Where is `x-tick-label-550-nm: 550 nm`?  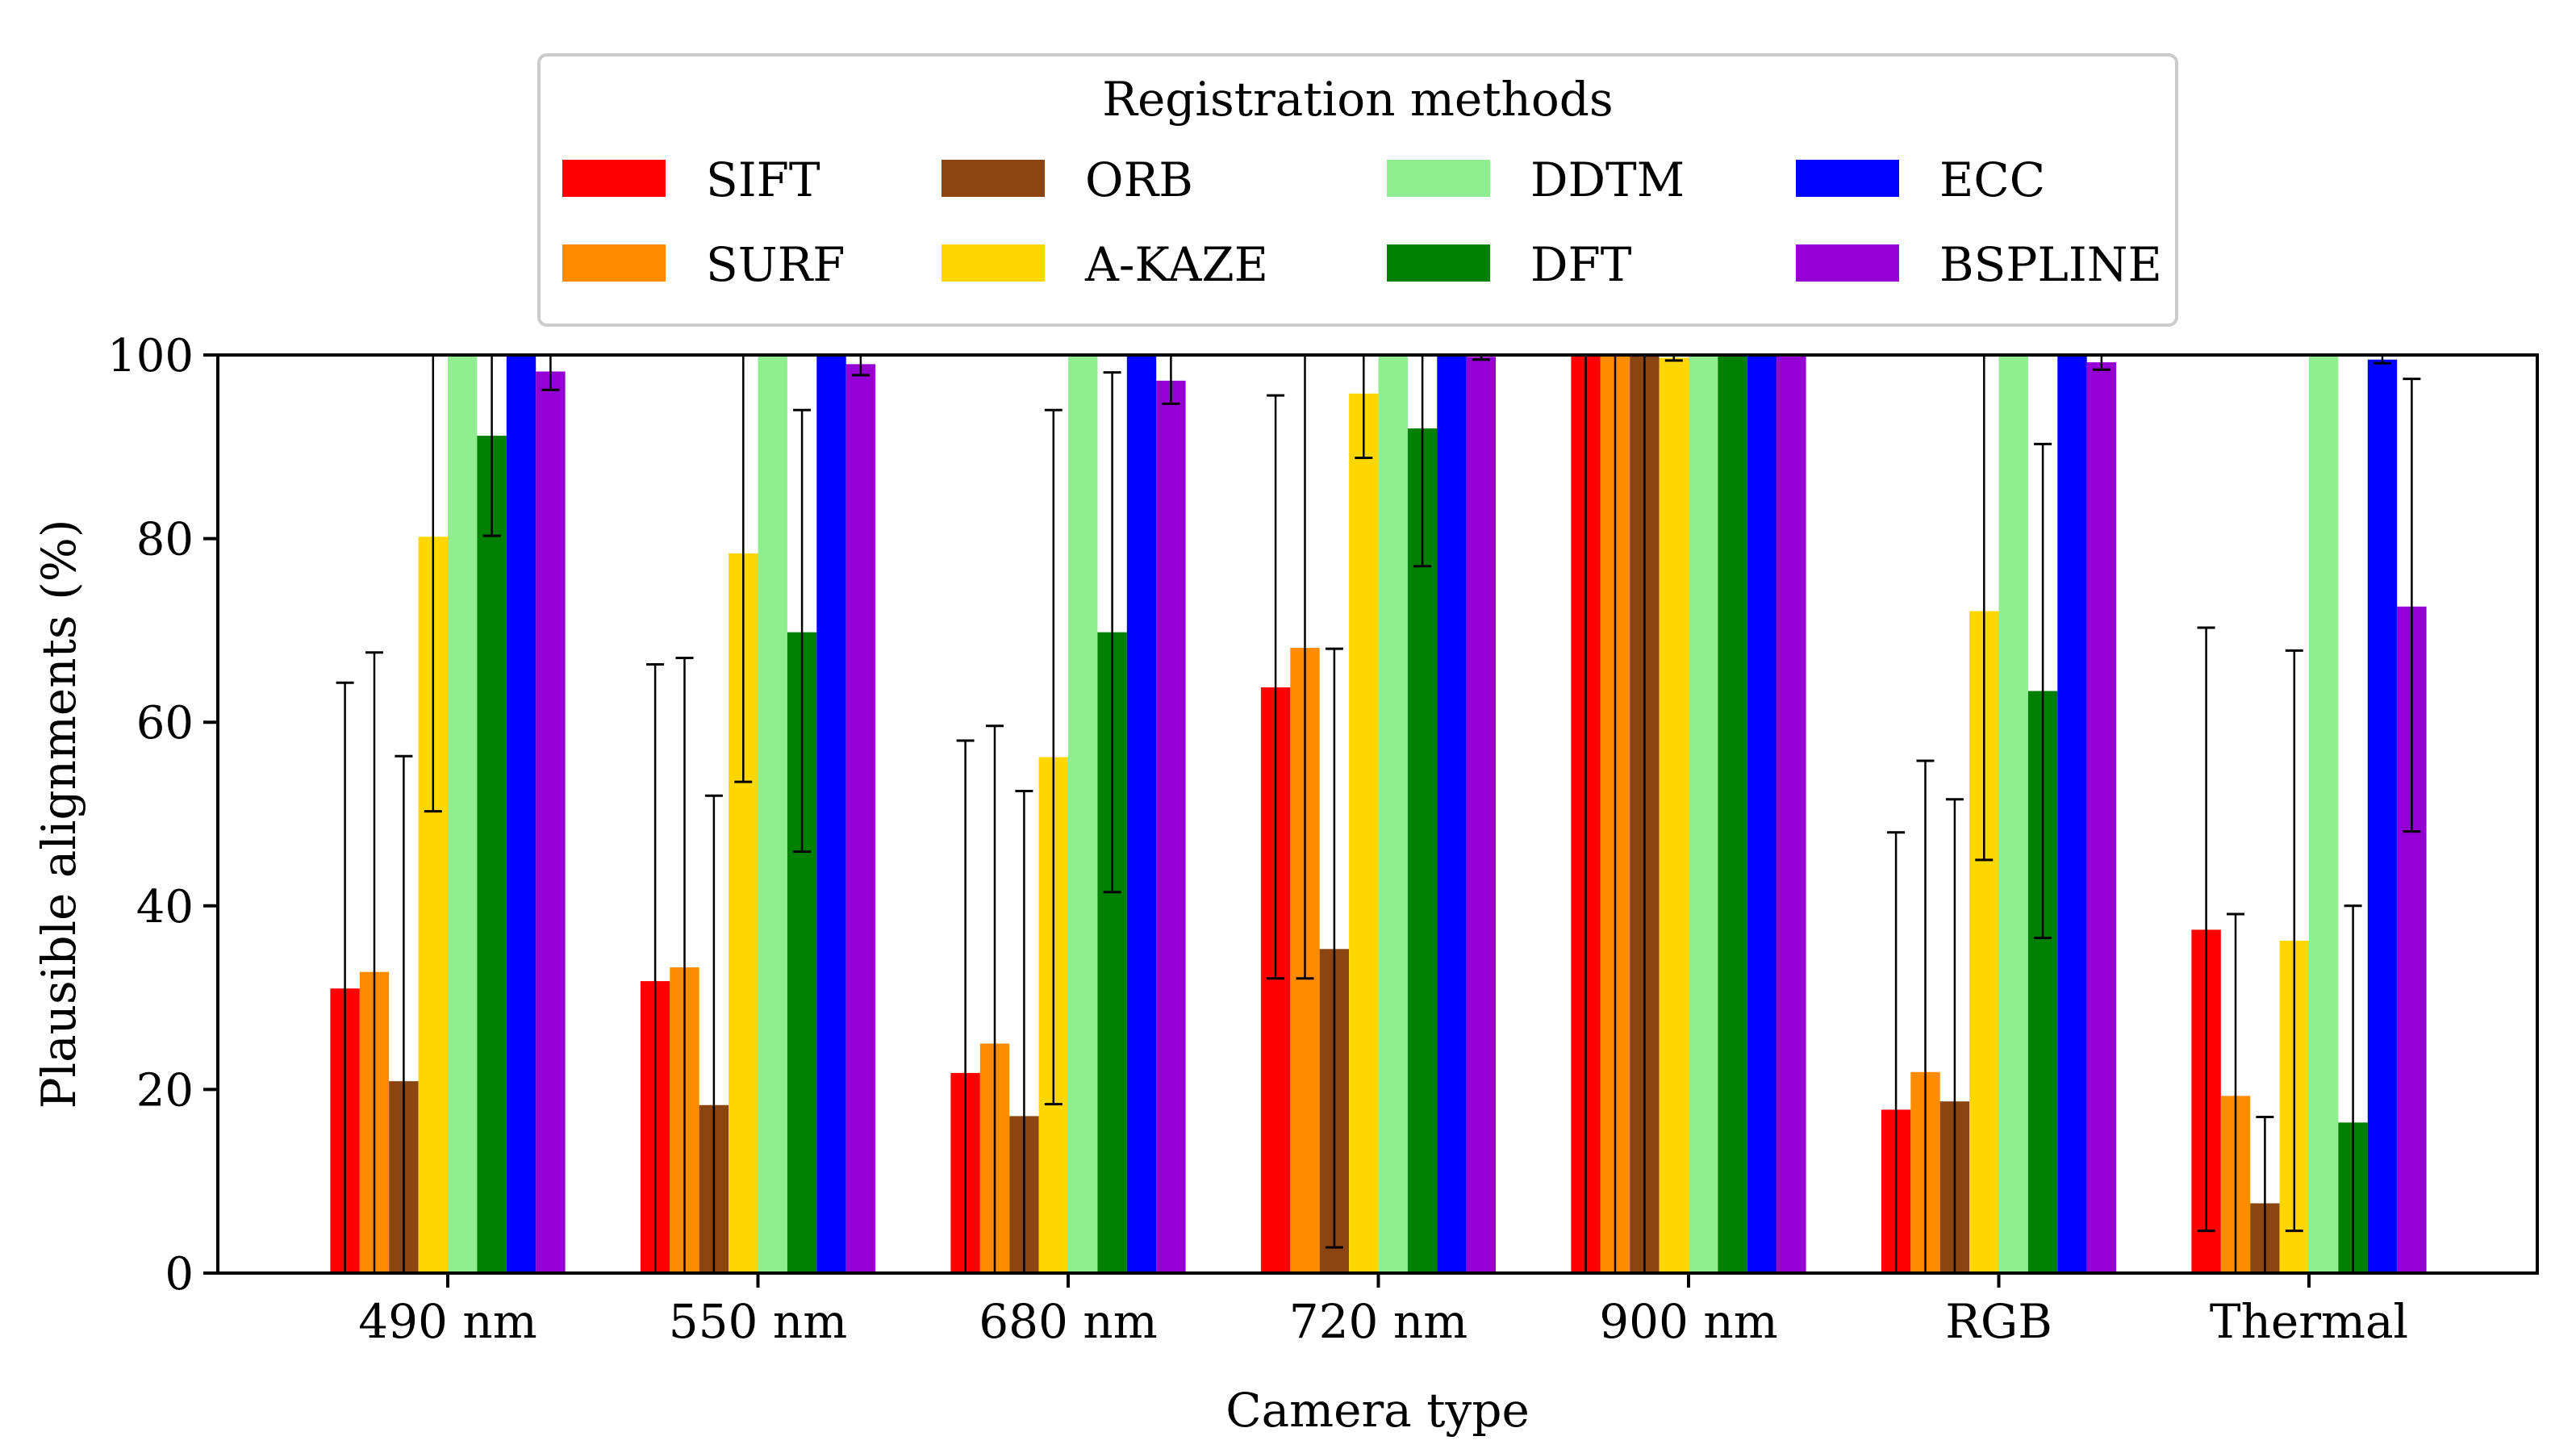
x-tick-label-550-nm: 550 nm is located at coordinates (758, 1321).